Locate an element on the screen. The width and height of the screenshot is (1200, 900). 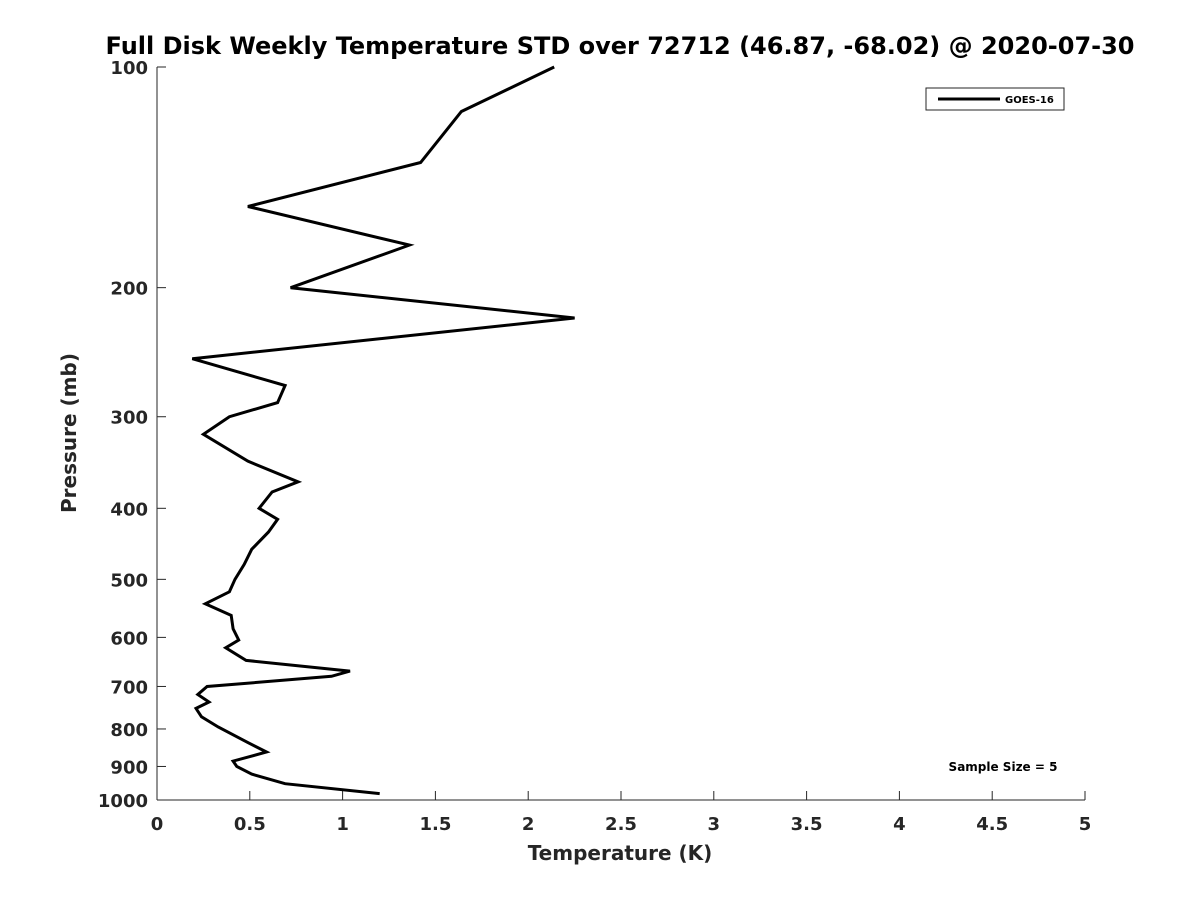
sample-size-annotation: Sample Size = 5 is located at coordinates (1003, 767).